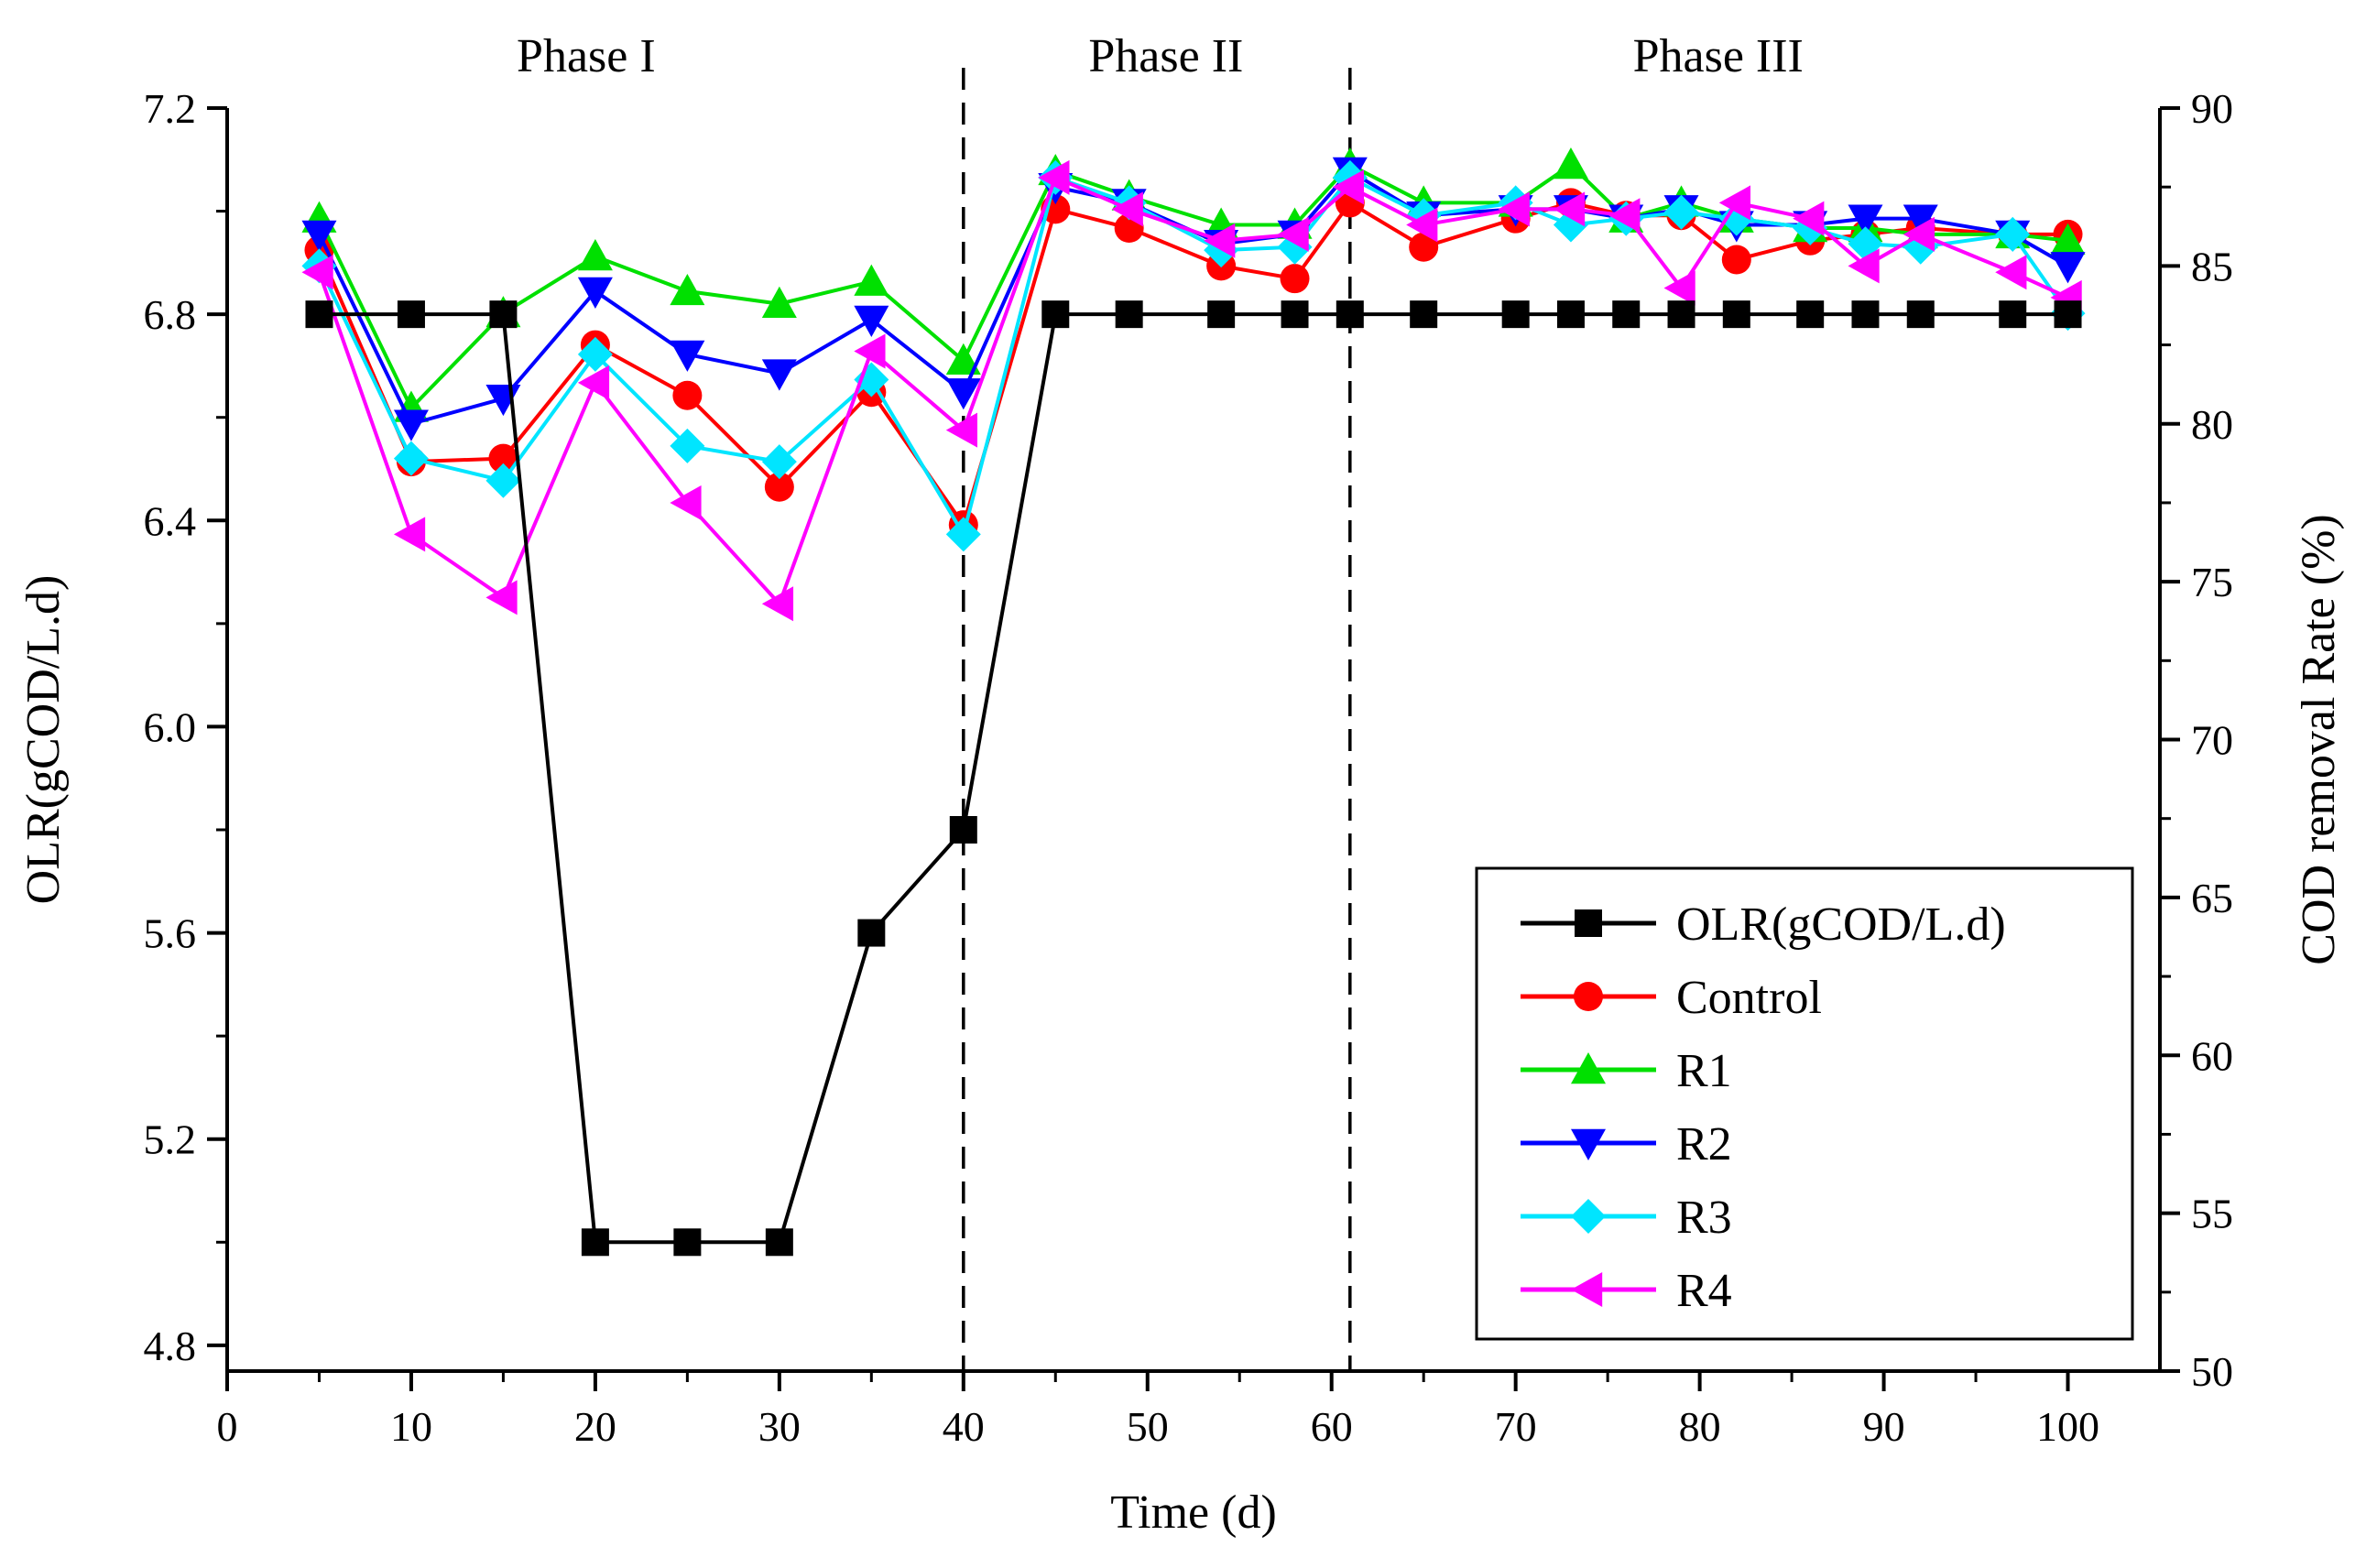 The image size is (2366, 1568). What do you see at coordinates (595, 1426) in the screenshot?
I see `x-tick-label: 20` at bounding box center [595, 1426].